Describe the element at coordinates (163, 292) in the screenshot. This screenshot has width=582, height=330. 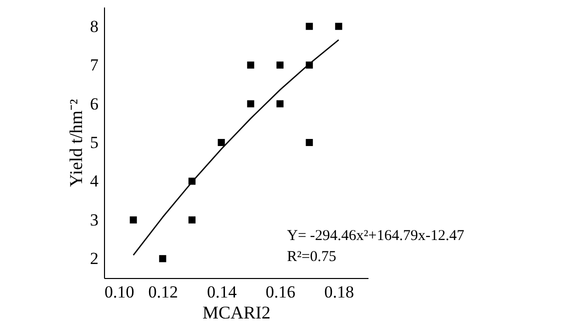
I see `x-tick-label: 0.12` at that location.